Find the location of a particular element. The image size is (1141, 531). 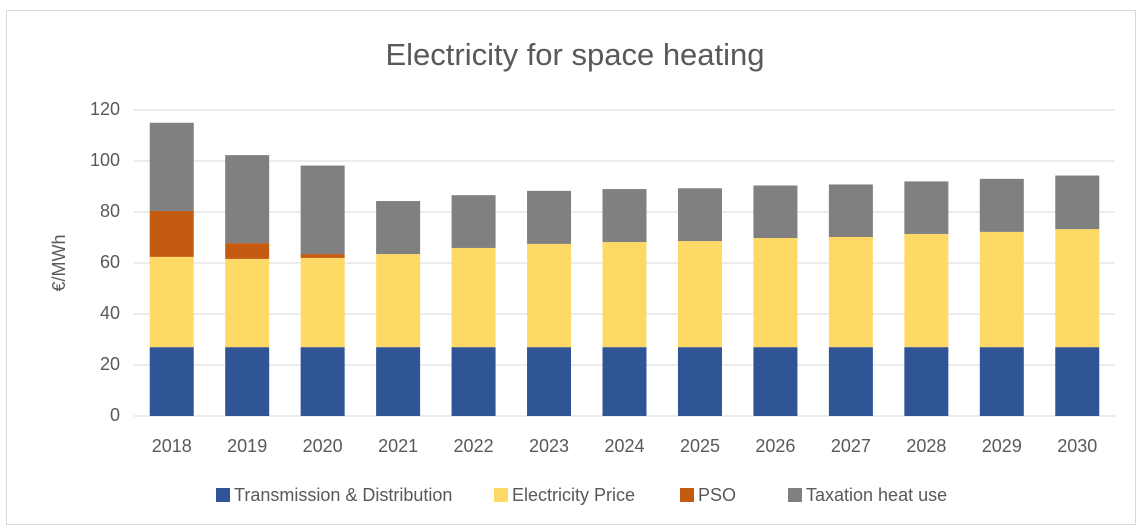

x-tick-label: 2027 is located at coordinates (851, 446).